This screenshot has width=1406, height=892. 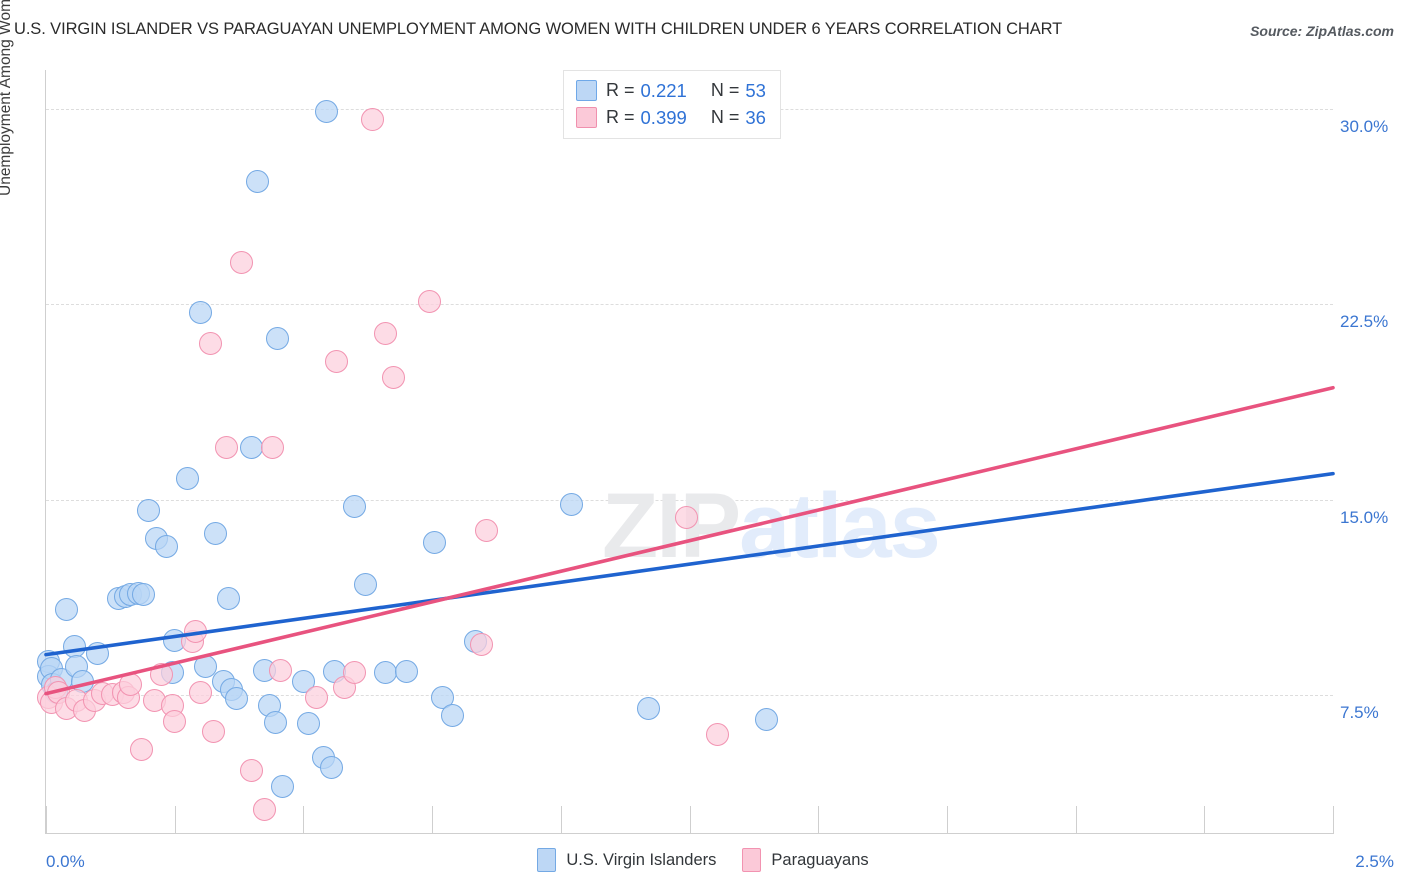 What do you see at coordinates (840, 526) in the screenshot?
I see `watermark-atlas: atlas` at bounding box center [840, 526].